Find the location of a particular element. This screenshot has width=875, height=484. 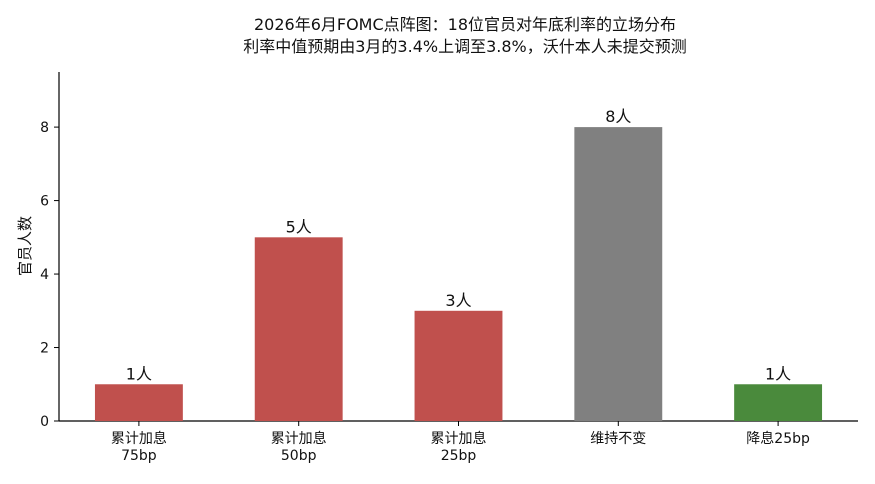

x-tick-label: 降息25bp is located at coordinates (778, 438).